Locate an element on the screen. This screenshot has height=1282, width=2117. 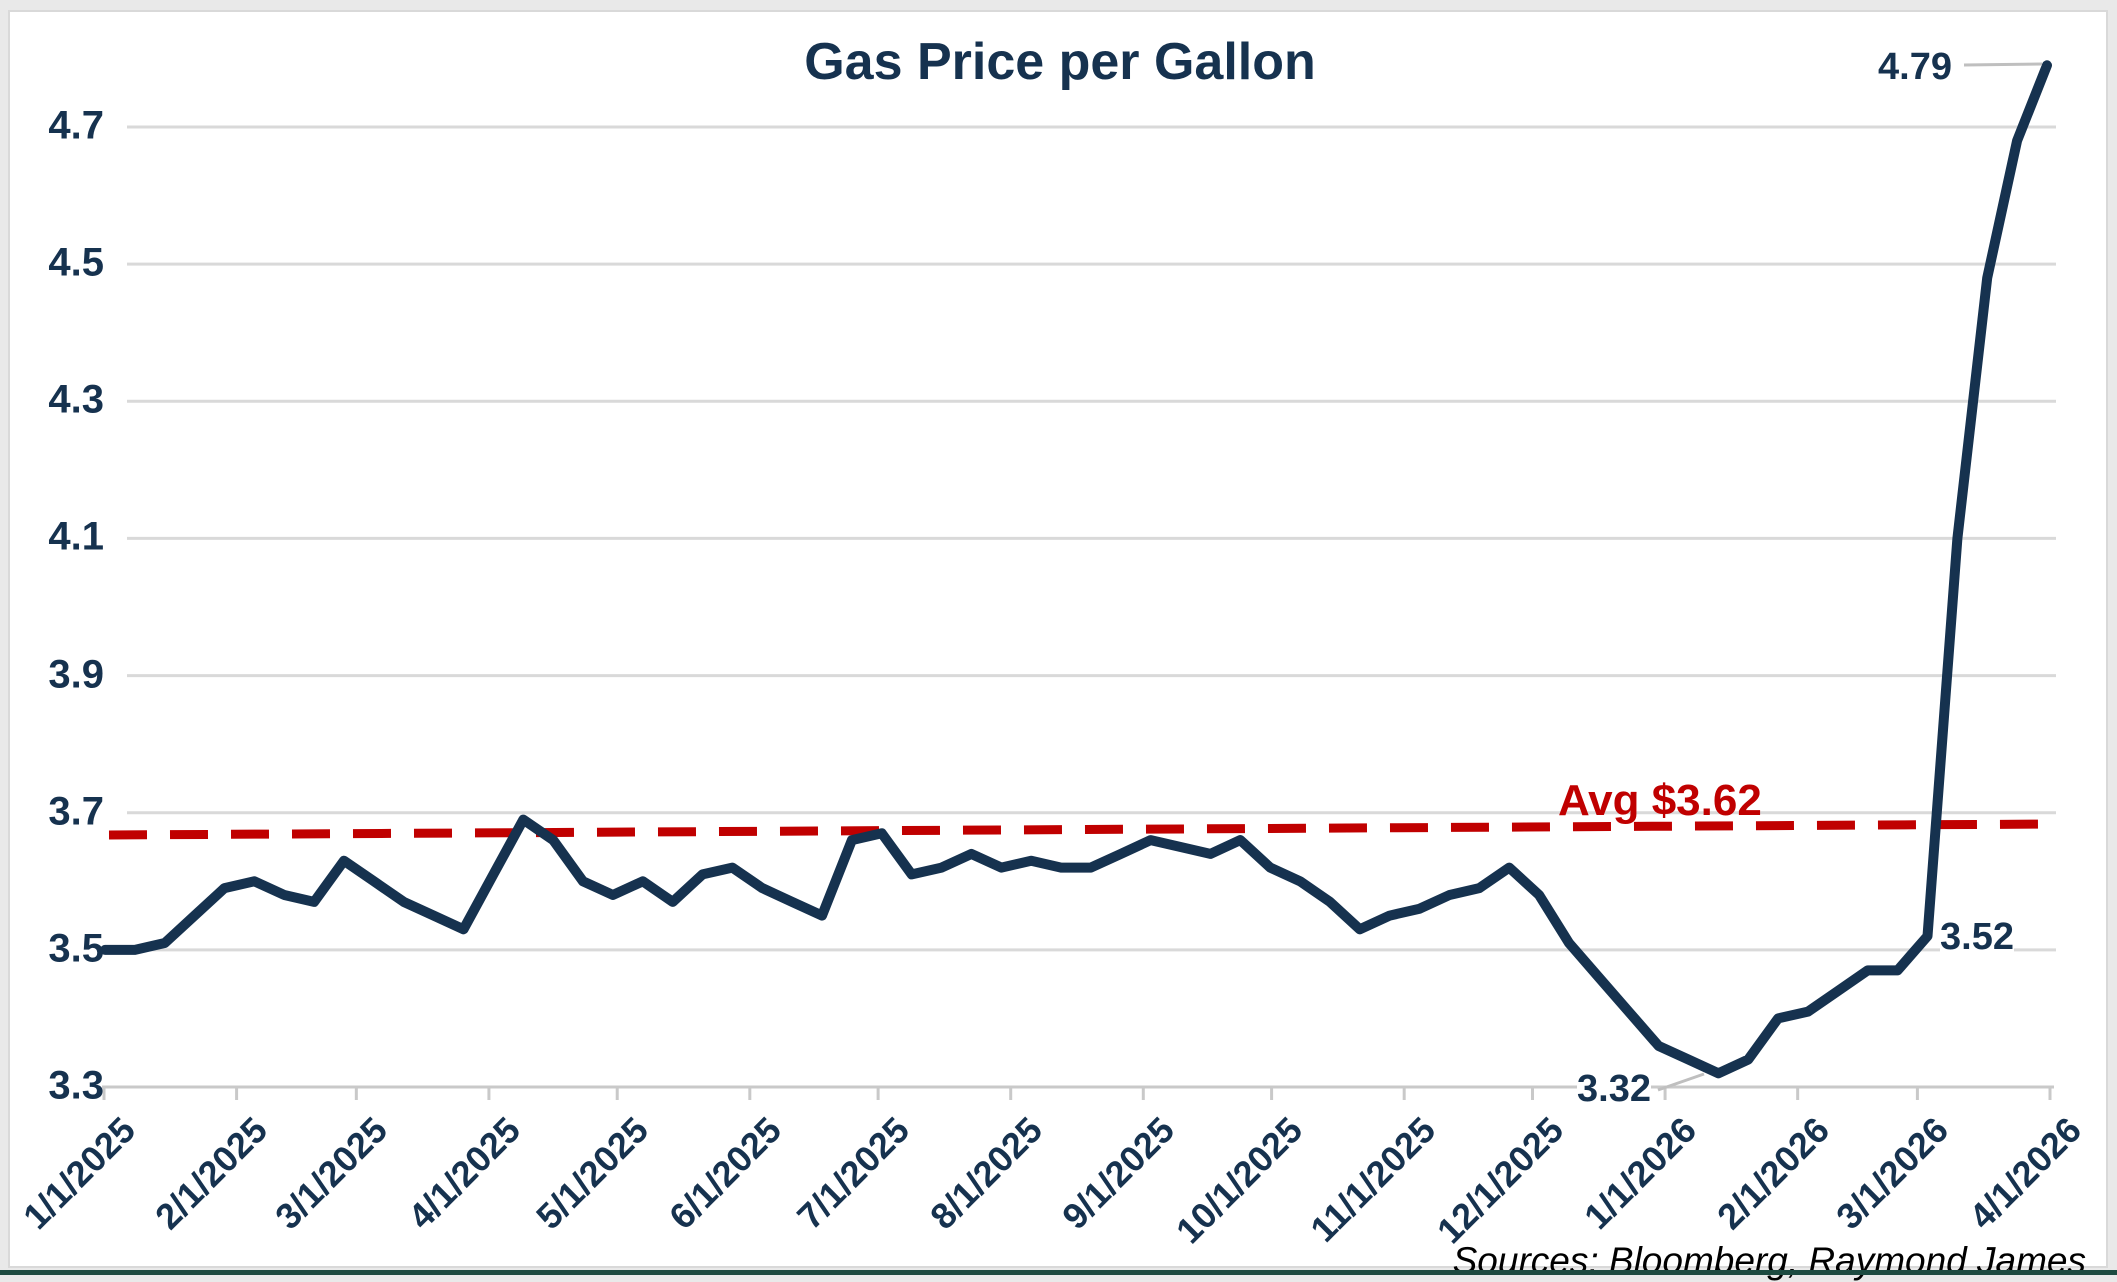
window-bottom-edge-bar is located at coordinates (1058, 1272).